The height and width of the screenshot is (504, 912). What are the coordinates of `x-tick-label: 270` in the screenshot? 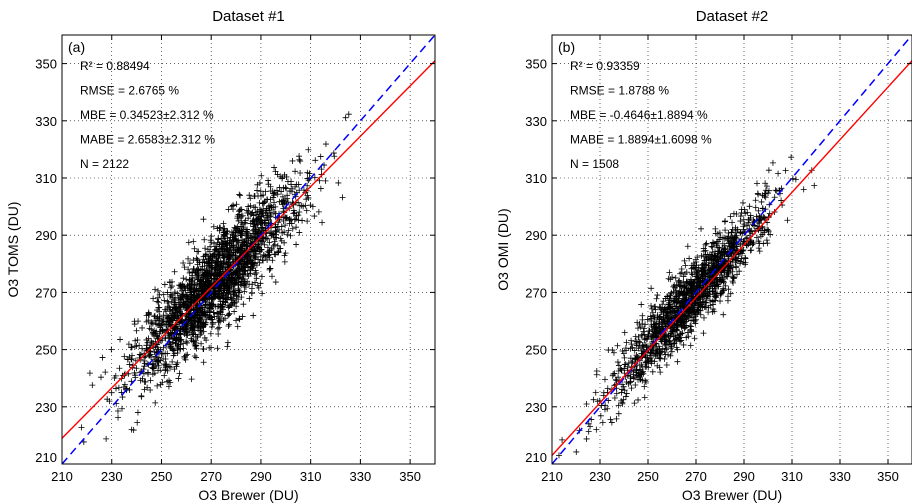 It's located at (211, 476).